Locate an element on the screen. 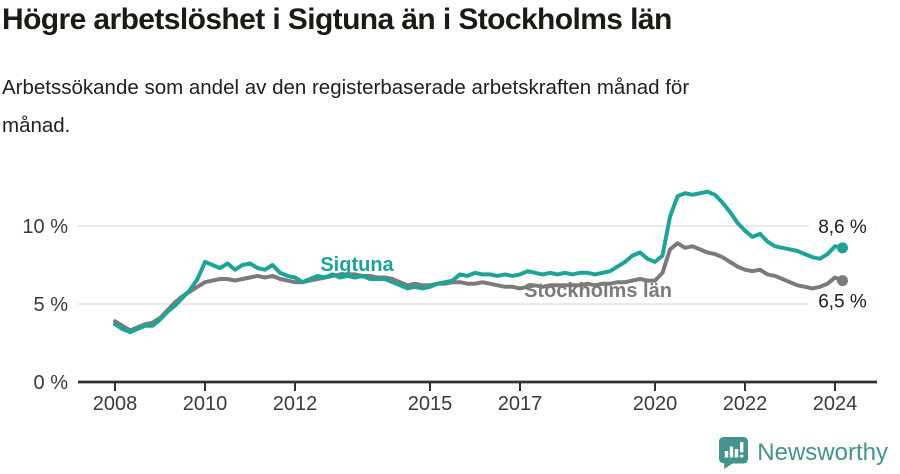 Image resolution: width=900 pixels, height=474 pixels. end-value-label-sigtuna: 8,6 % is located at coordinates (842, 227).